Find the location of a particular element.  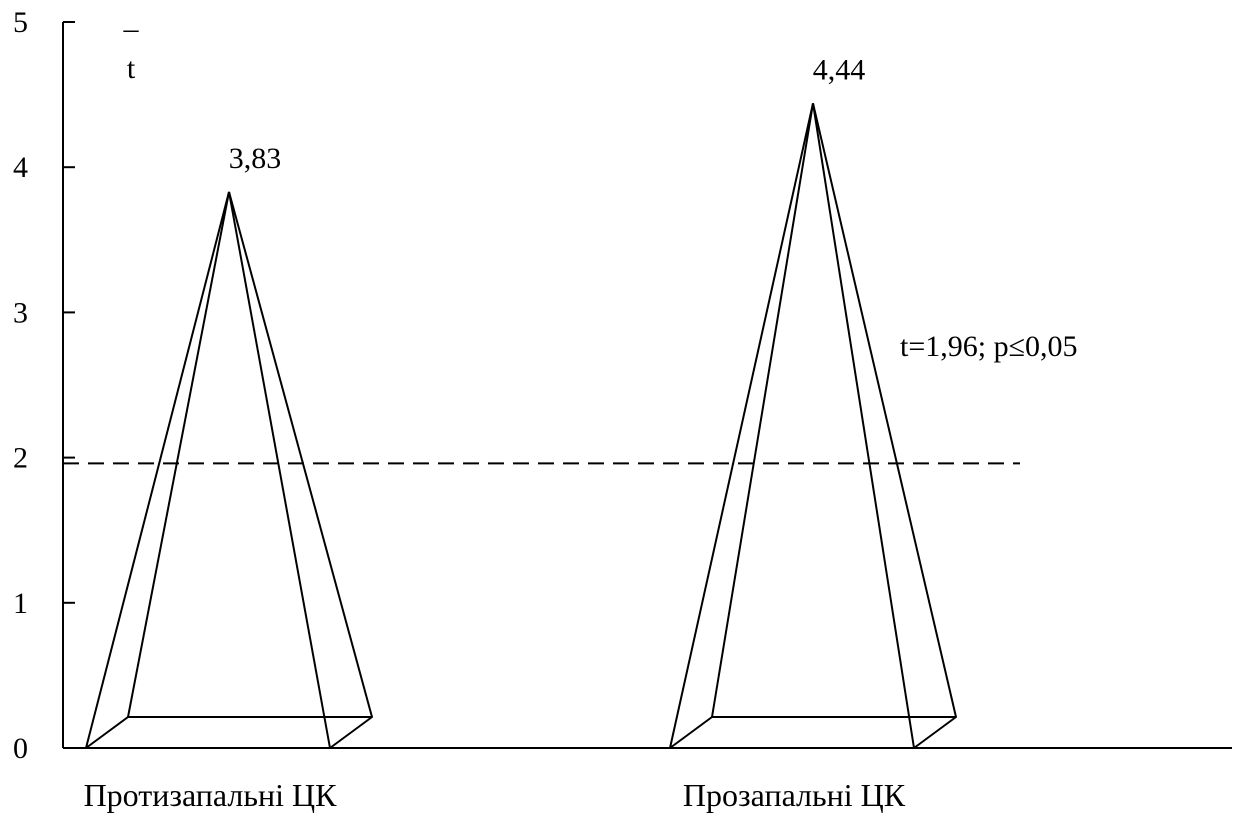

y-tick-label: 4 is located at coordinates (20, 167).